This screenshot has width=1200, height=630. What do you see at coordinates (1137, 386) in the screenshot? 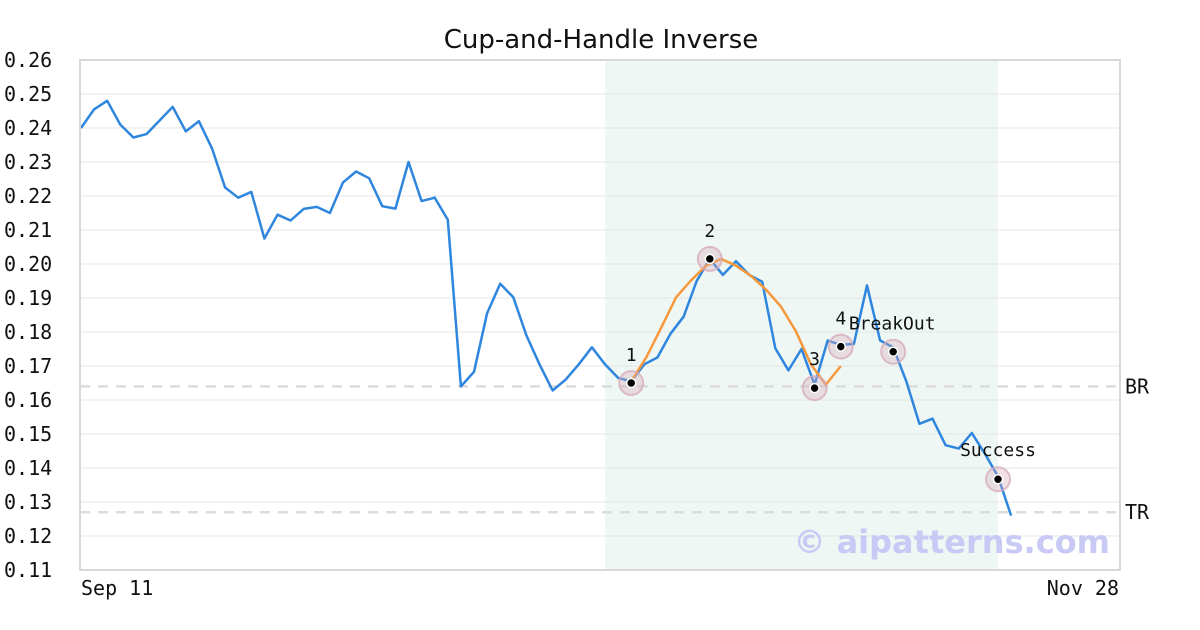
I see `reference-label-br: BR` at bounding box center [1137, 386].